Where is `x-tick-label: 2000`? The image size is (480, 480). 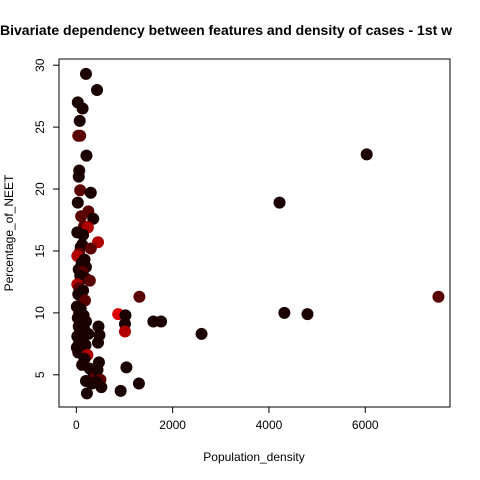 x-tick-label: 2000 is located at coordinates (172, 425).